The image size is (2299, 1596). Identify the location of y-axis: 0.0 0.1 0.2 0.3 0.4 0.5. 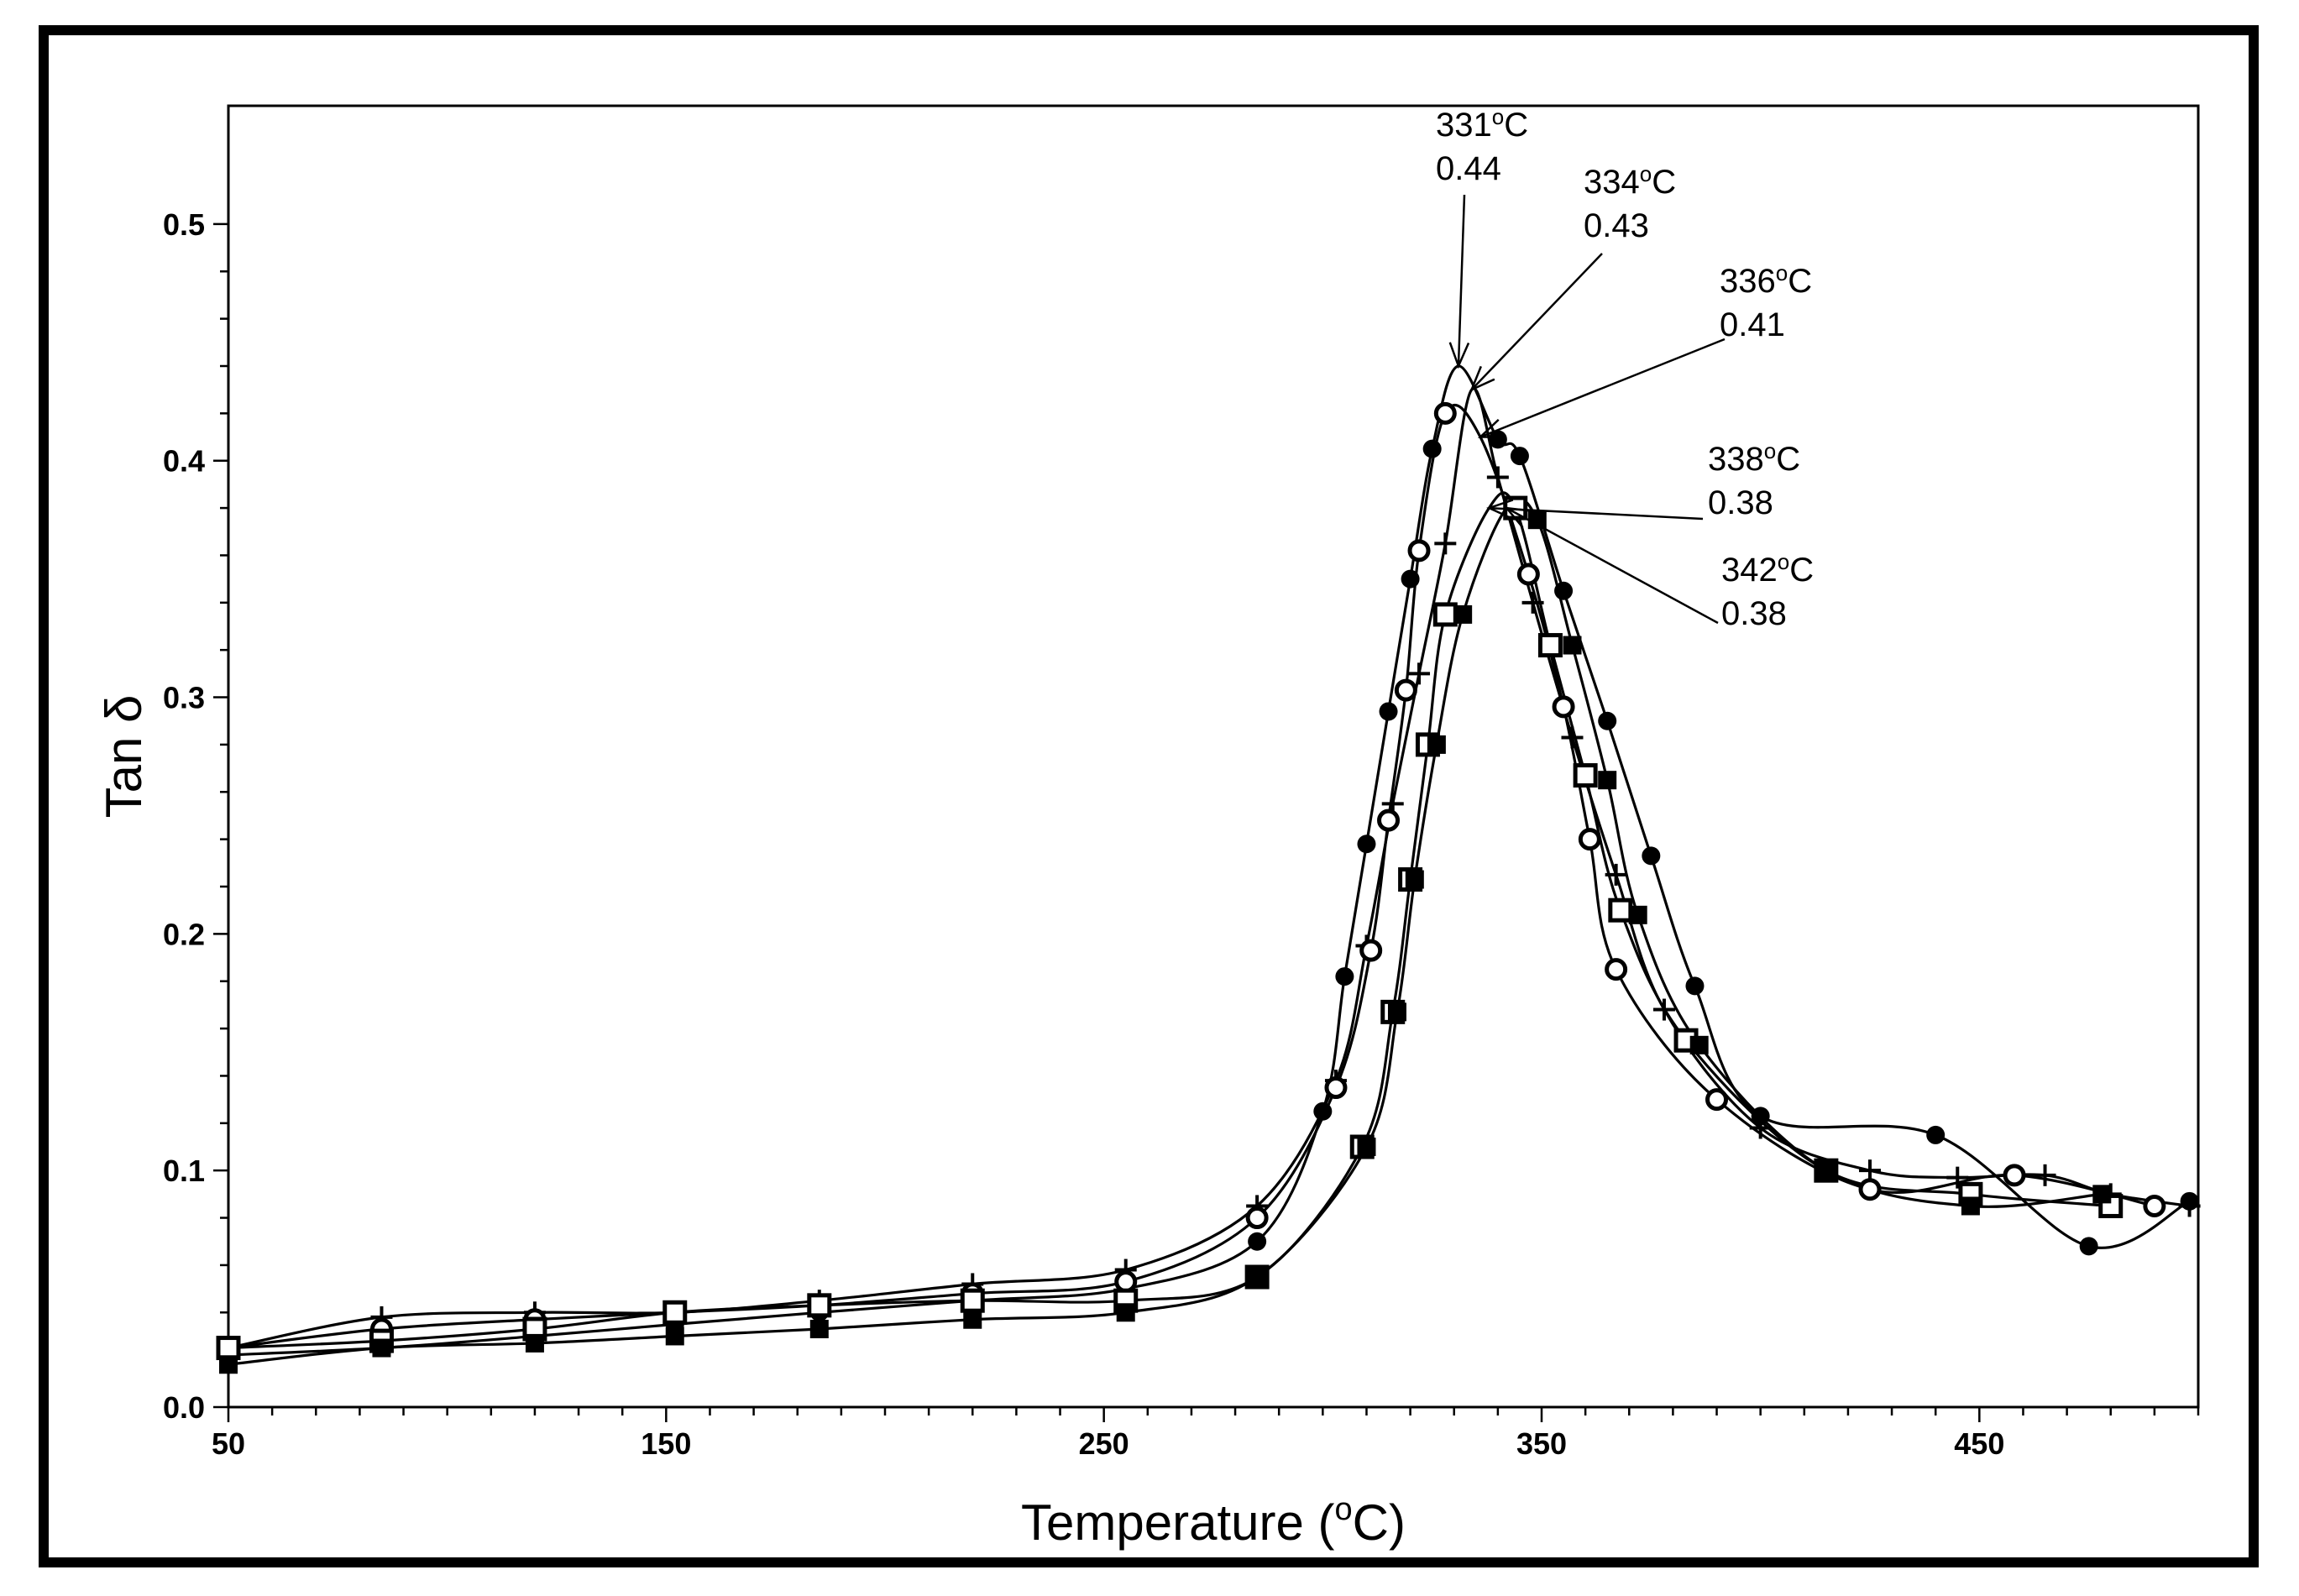
(195, 816).